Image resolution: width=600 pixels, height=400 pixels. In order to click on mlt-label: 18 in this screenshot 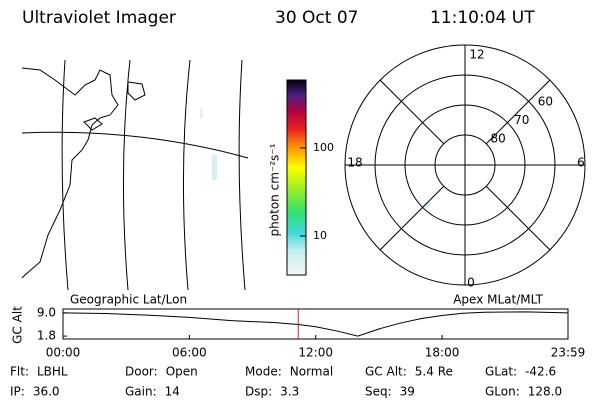, I will do `click(354, 163)`.